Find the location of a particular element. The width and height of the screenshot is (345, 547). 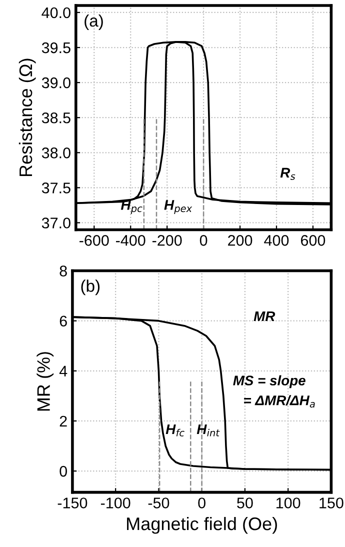

x-tick-label: -200 is located at coordinates (167, 240).